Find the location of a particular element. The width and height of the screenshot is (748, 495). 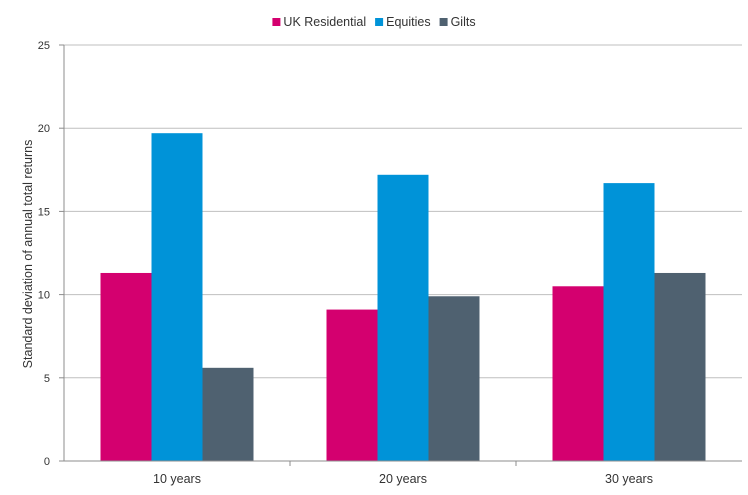

y-tick-label: 10 is located at coordinates (44, 296).